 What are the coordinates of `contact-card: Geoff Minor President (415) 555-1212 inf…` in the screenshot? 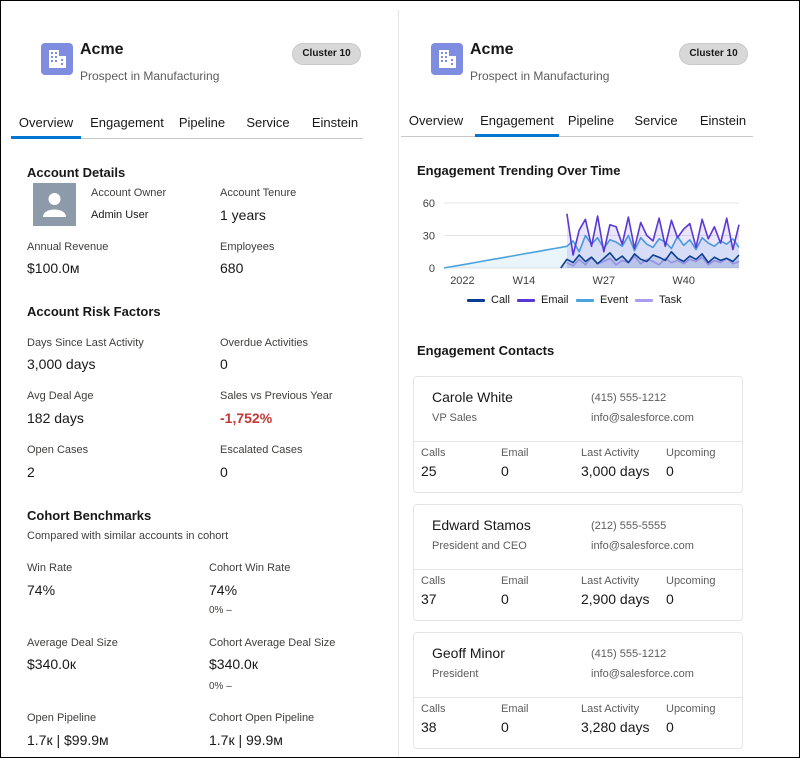 It's located at (578, 690).